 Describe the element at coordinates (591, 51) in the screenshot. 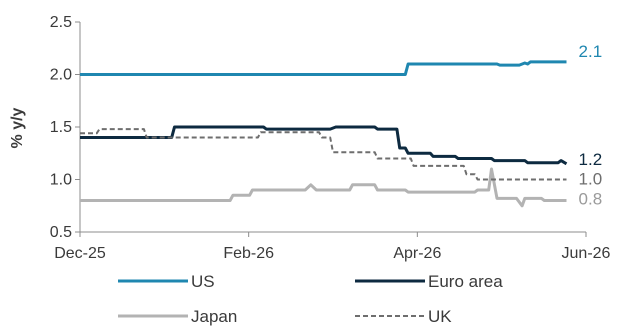

I see `end-label-us: 2.1` at that location.